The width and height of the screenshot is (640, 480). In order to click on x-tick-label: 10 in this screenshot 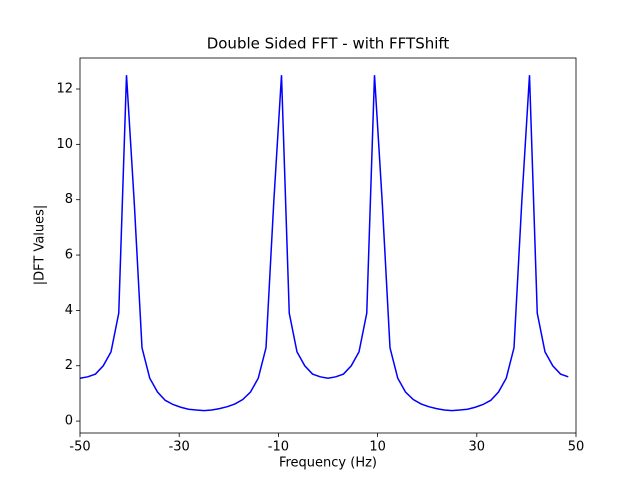, I will do `click(377, 447)`.